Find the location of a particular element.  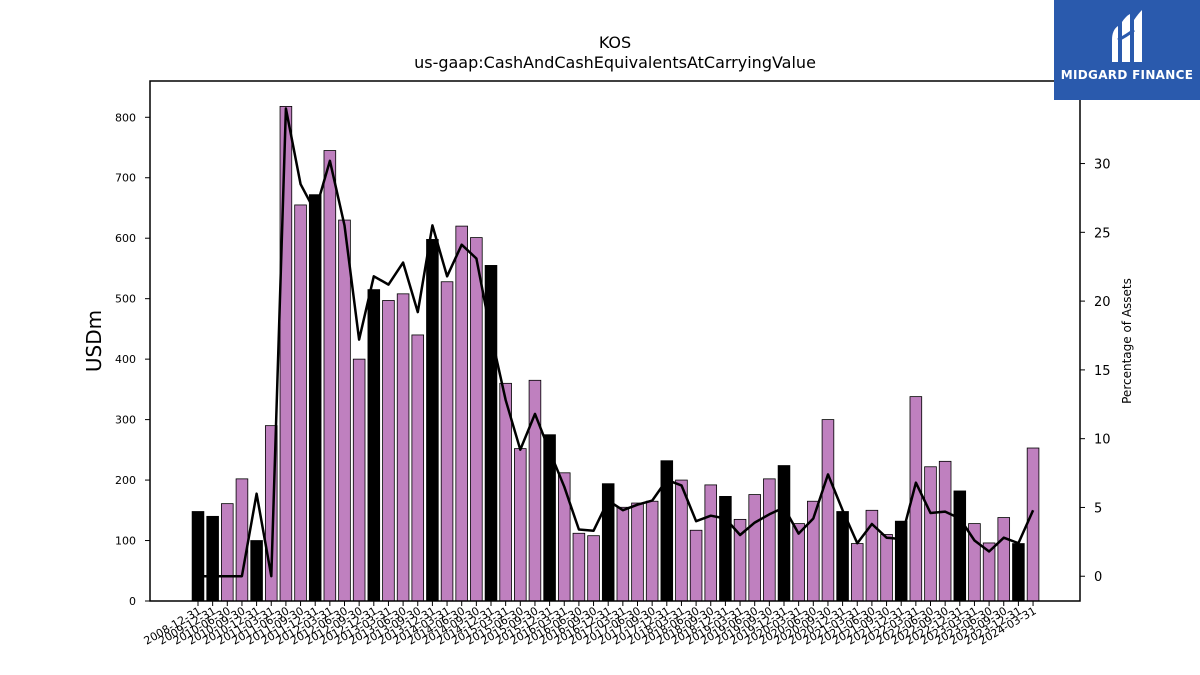

y-tick-label: 400 is located at coordinates (125, 359).